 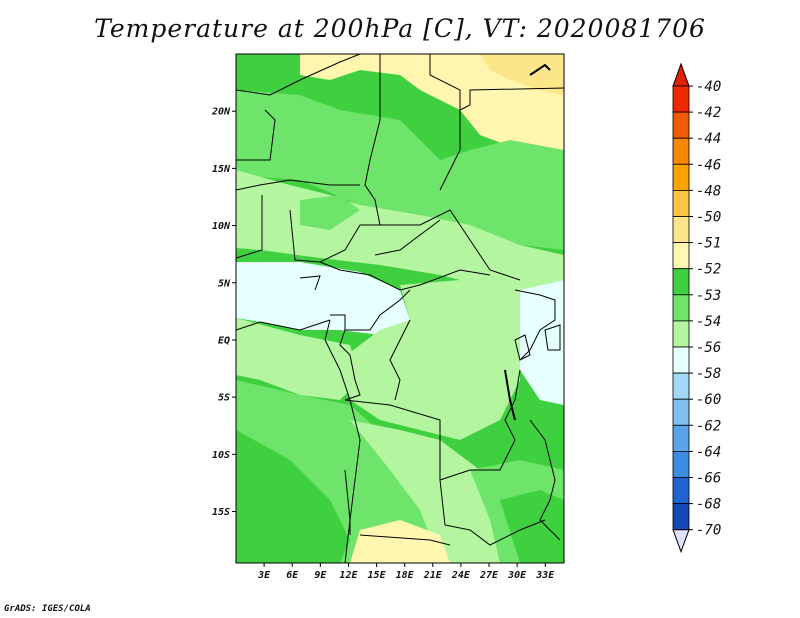 What do you see at coordinates (433, 575) in the screenshot?
I see `lon-tick-label: 21E` at bounding box center [433, 575].